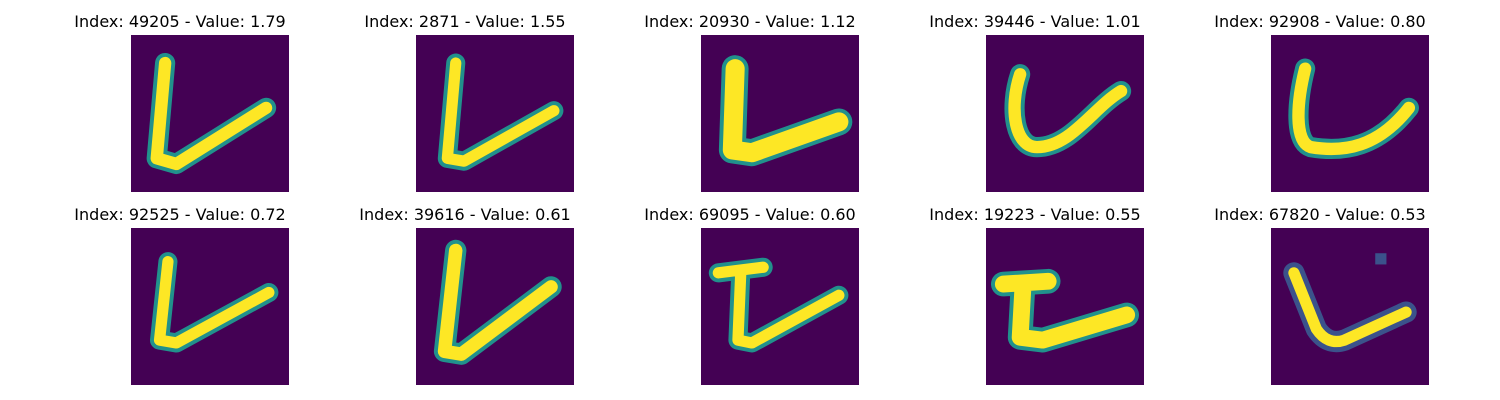  I want to click on panel-10: Index: 67820 - Value: 0.53, so click(1320, 289).